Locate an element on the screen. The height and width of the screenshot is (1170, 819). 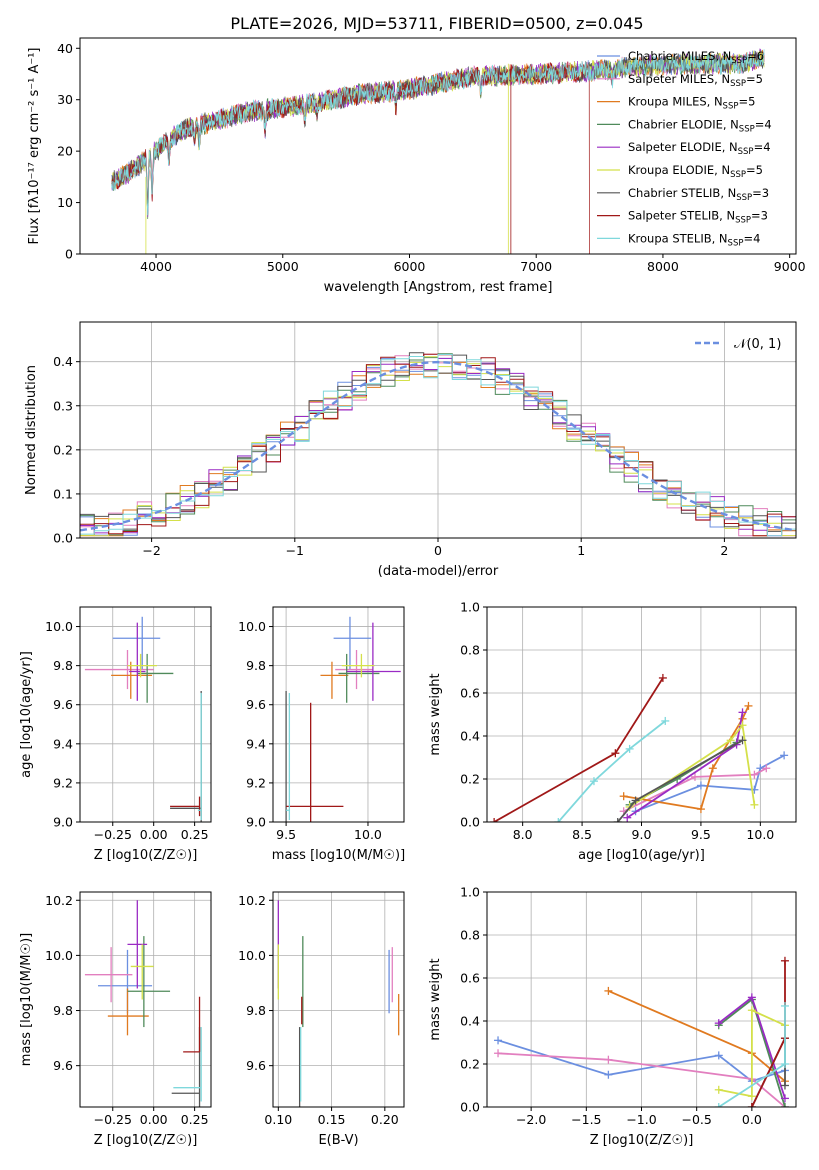
errorbar-chabrier_elodie is located at coordinates (149, 982).